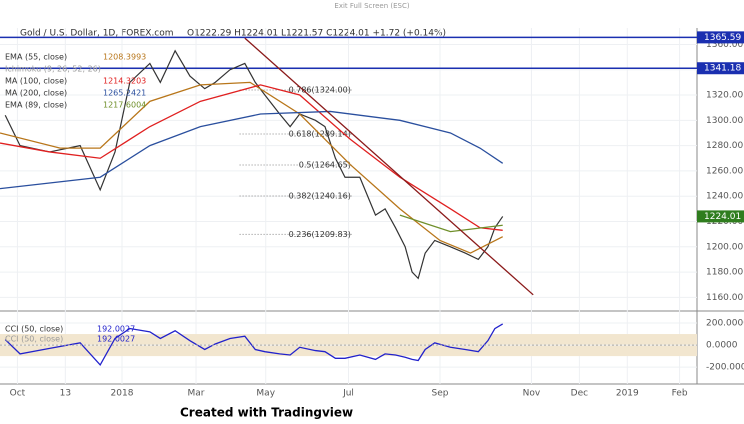 Image resolution: width=744 pixels, height=424 pixels. Describe the element at coordinates (439, 394) in the screenshot. I see `x-tick-label: Sep` at that location.